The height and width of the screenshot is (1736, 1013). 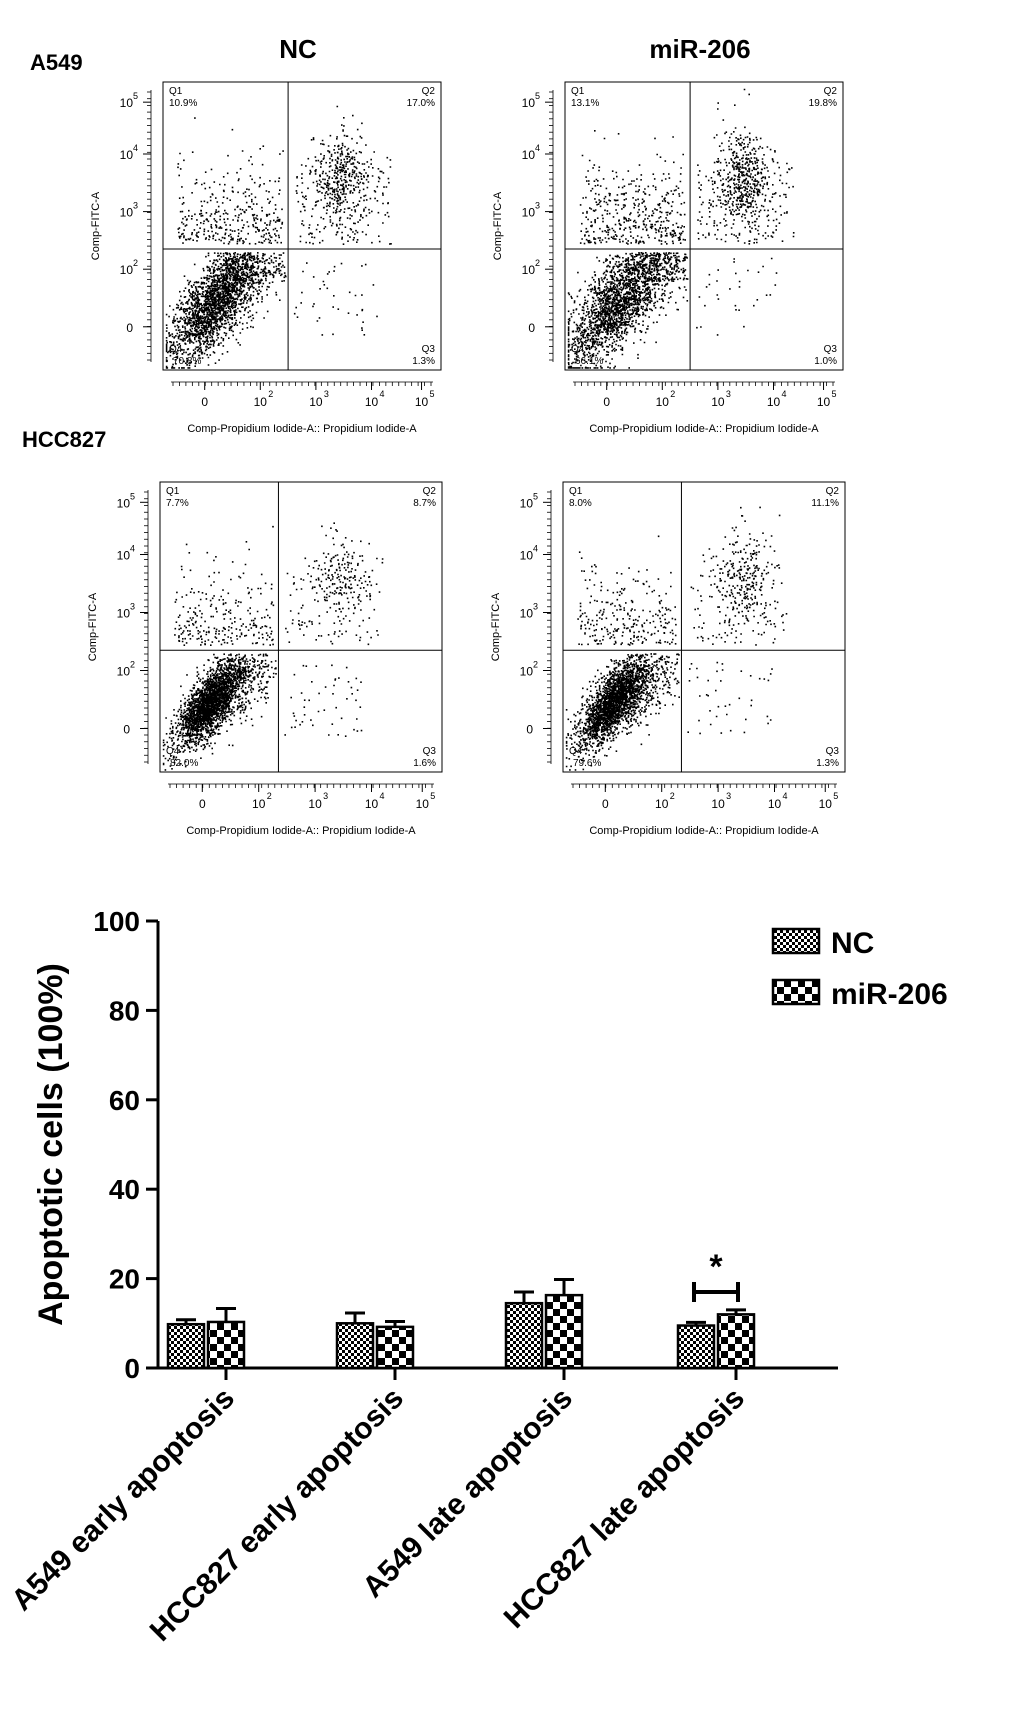 What do you see at coordinates (852, 943) in the screenshot?
I see `legend-label: NC` at bounding box center [852, 943].